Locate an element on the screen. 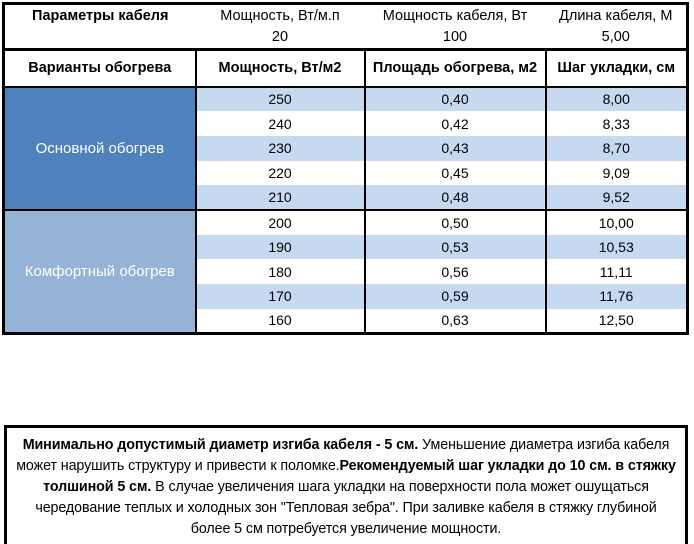 The height and width of the screenshot is (544, 694). cell-power: 250 is located at coordinates (279, 99).